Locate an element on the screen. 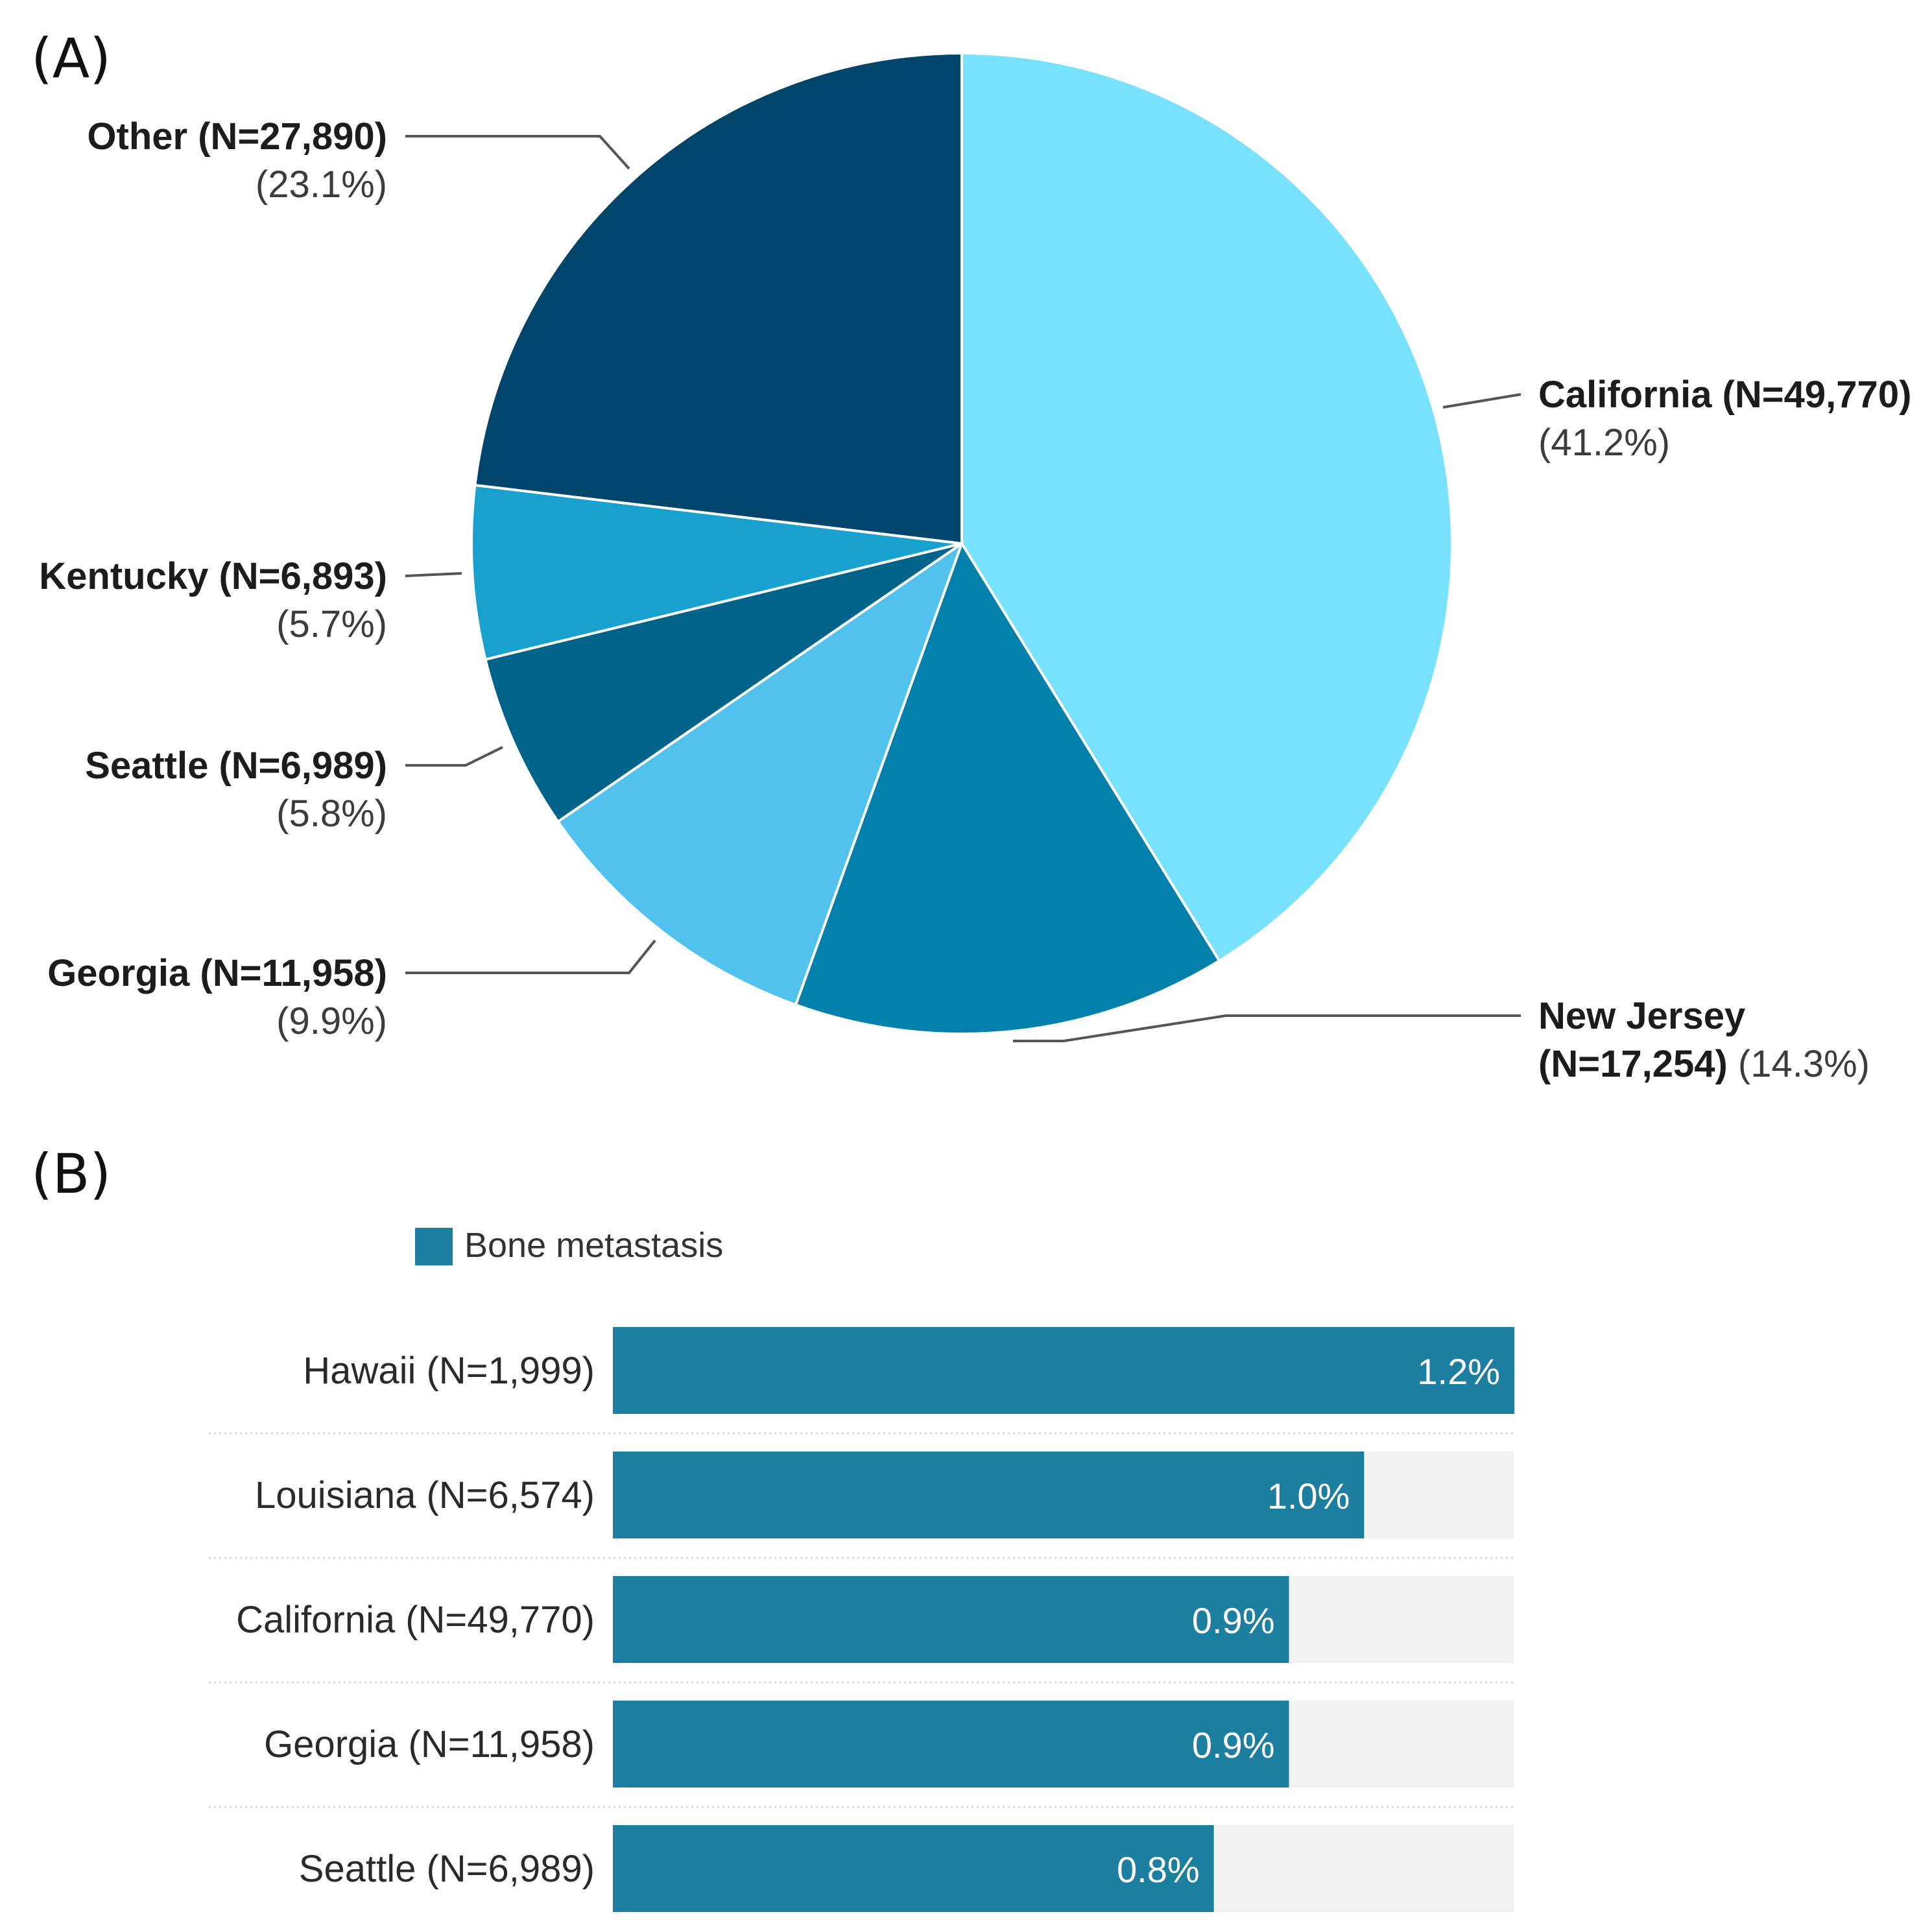  slice-name: Kentucky (N=6,893) is located at coordinates (213, 576).